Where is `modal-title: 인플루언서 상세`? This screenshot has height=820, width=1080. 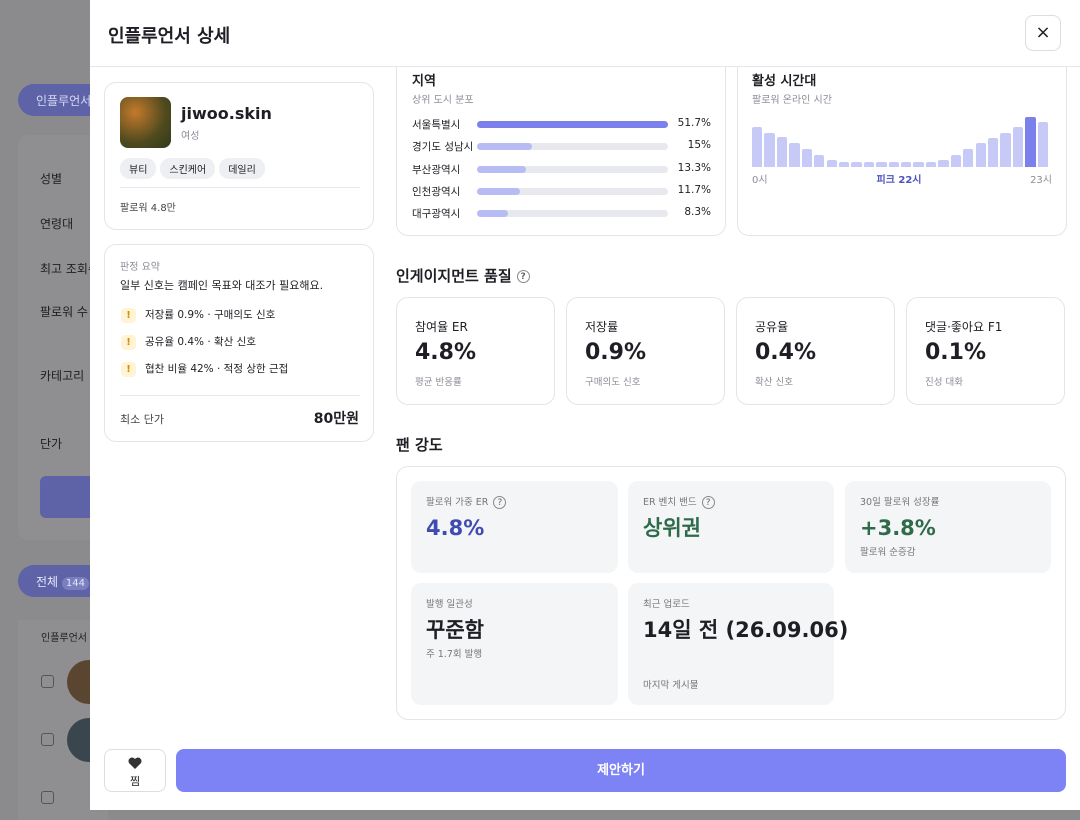 modal-title: 인플루언서 상세 is located at coordinates (169, 36).